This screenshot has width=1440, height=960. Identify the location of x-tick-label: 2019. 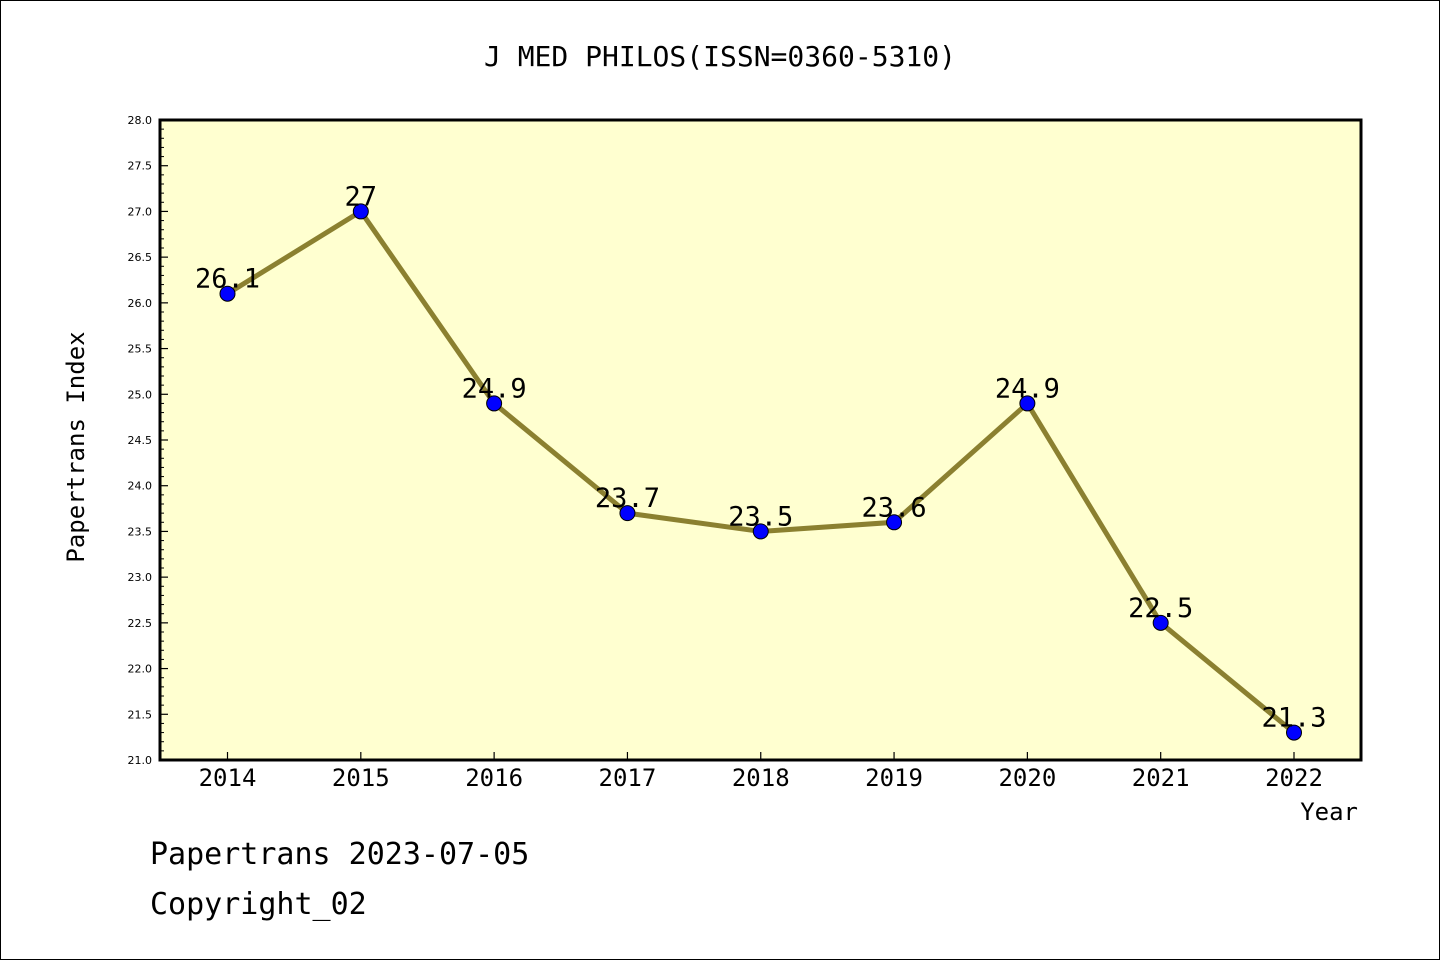
(894, 778).